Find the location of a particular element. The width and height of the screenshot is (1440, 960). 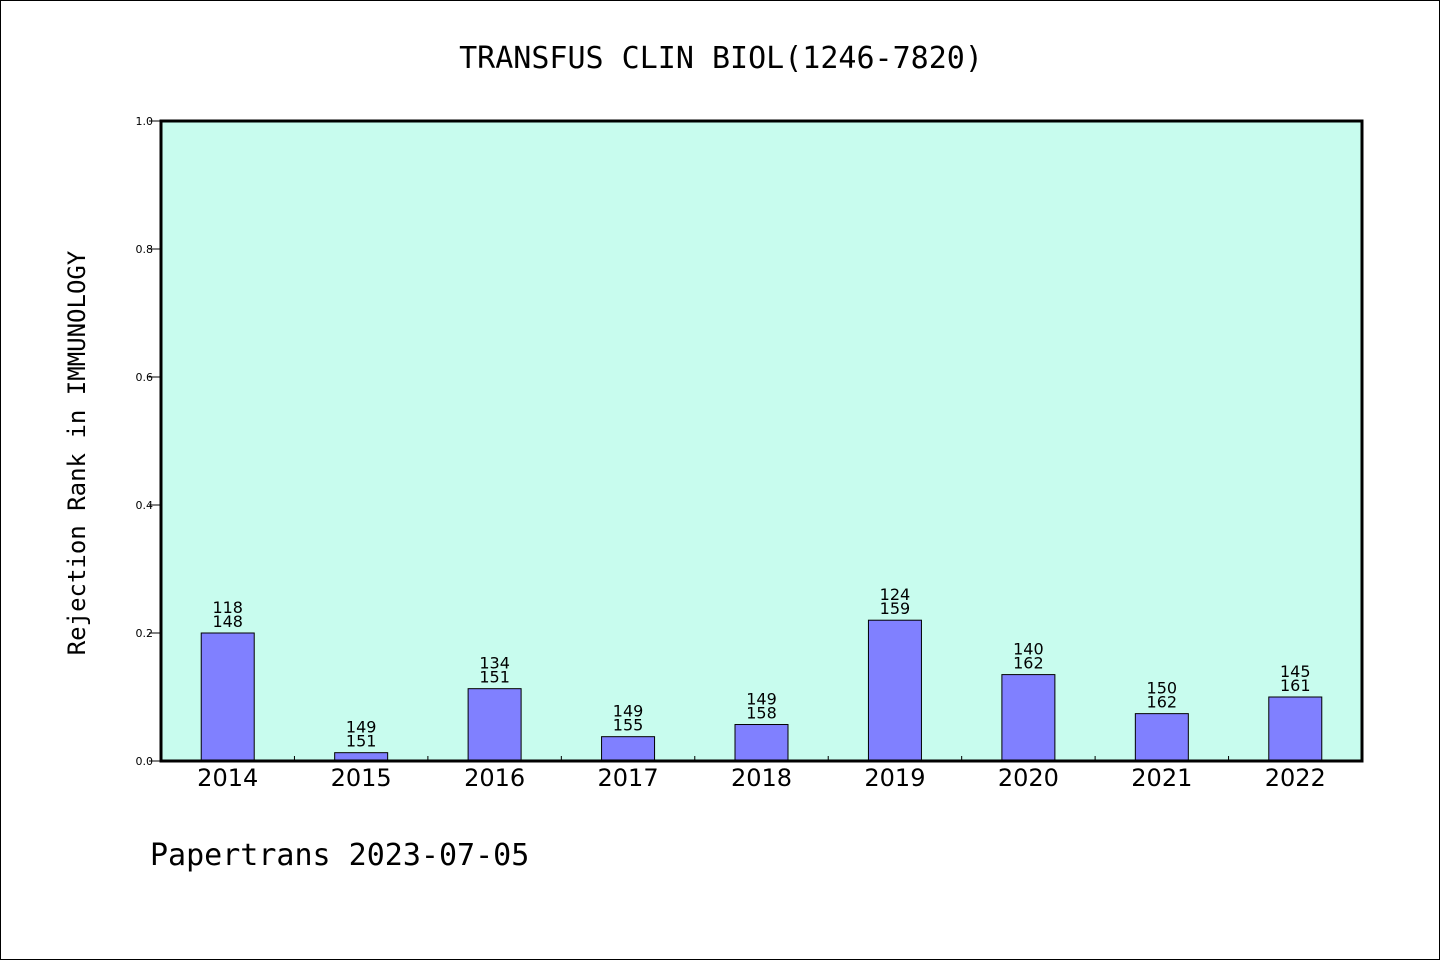

y-axis-ticks: 0.0 0.2 0.4 0.6 0.8 1.0 is located at coordinates (148, 441).